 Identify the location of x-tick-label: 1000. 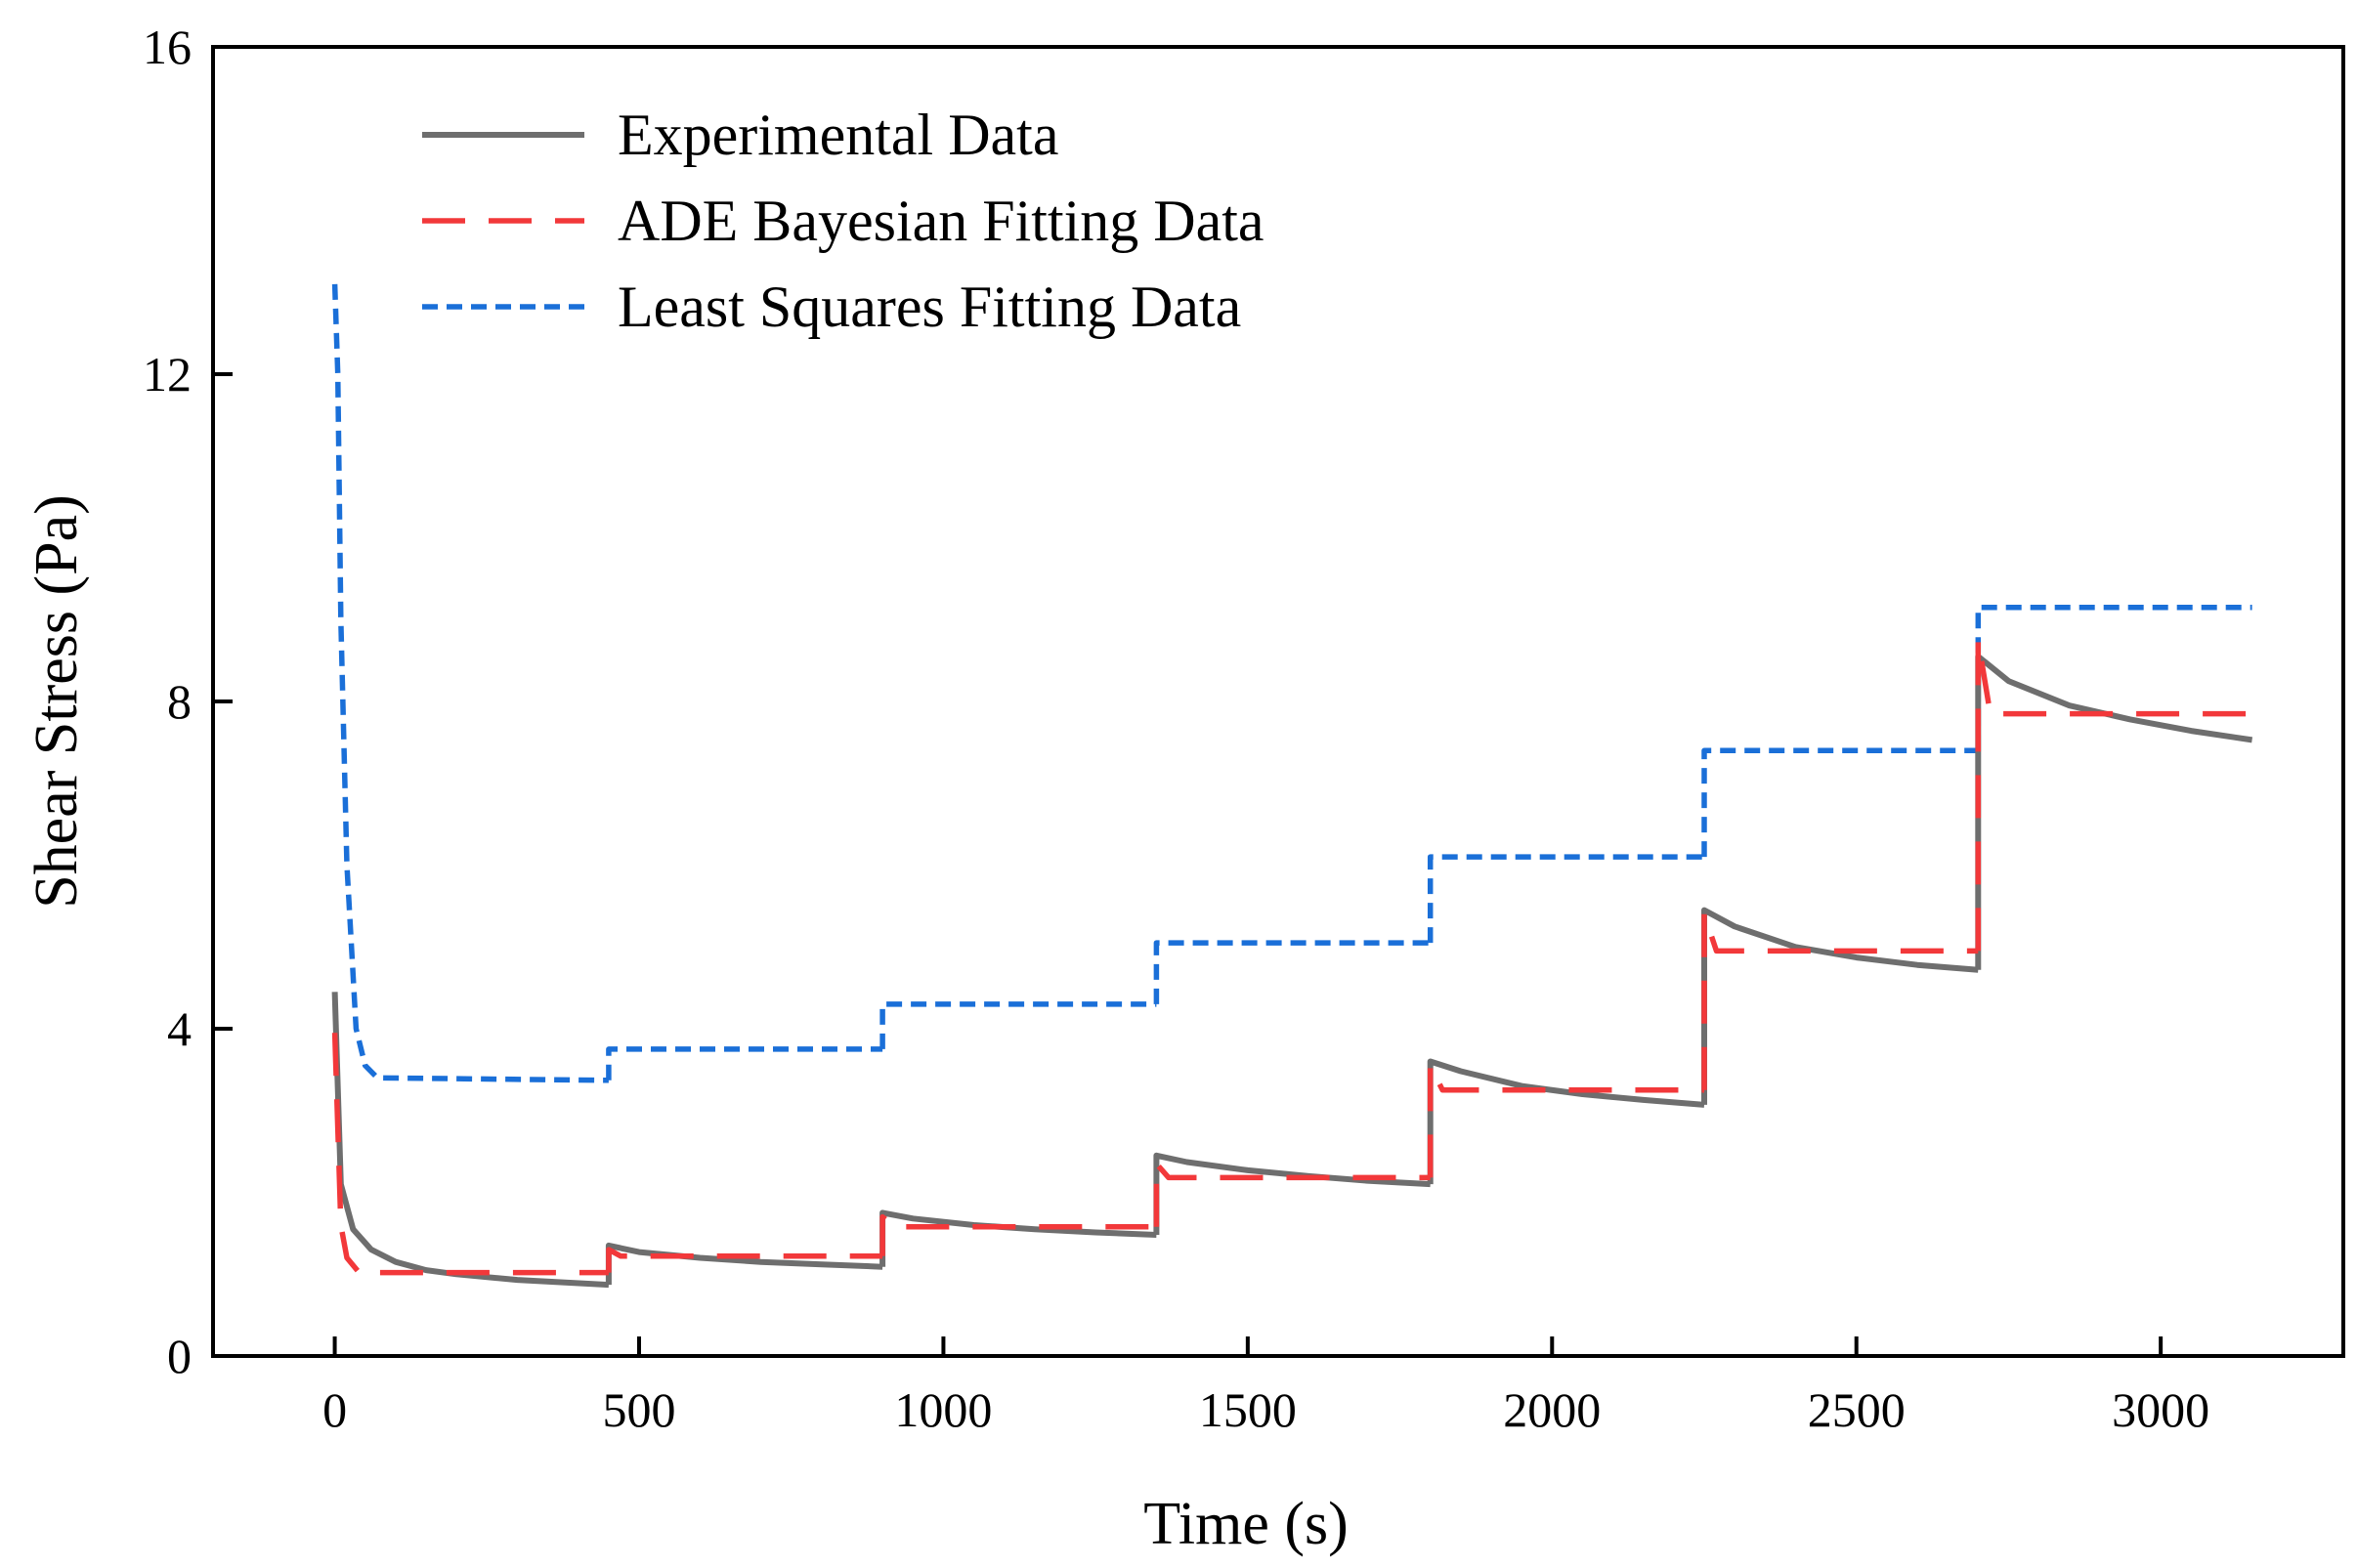
(943, 1409).